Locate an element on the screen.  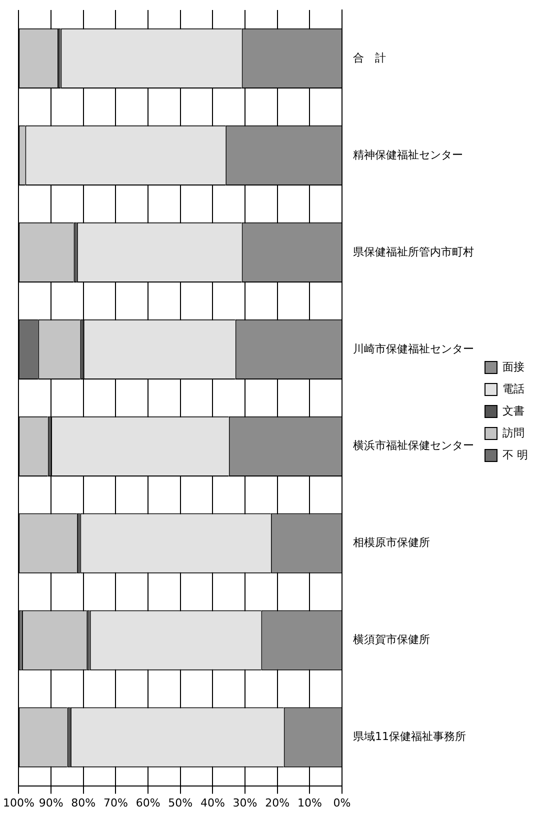
legend-label: 面接 is located at coordinates (513, 367).